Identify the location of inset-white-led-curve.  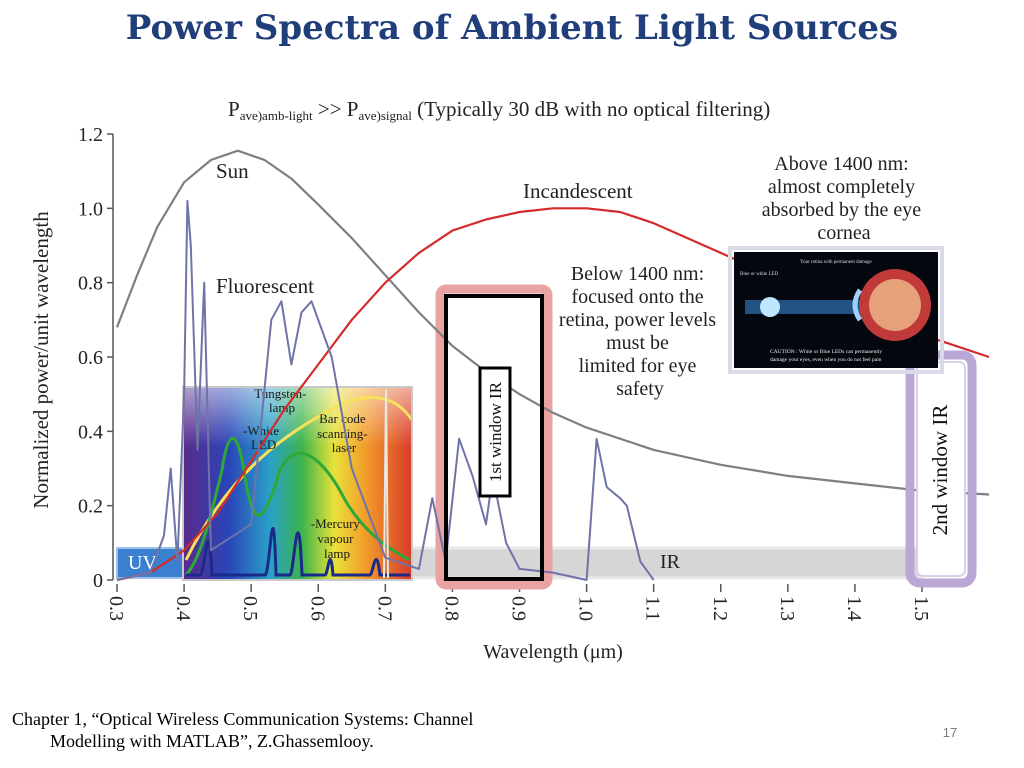
(297, 506).